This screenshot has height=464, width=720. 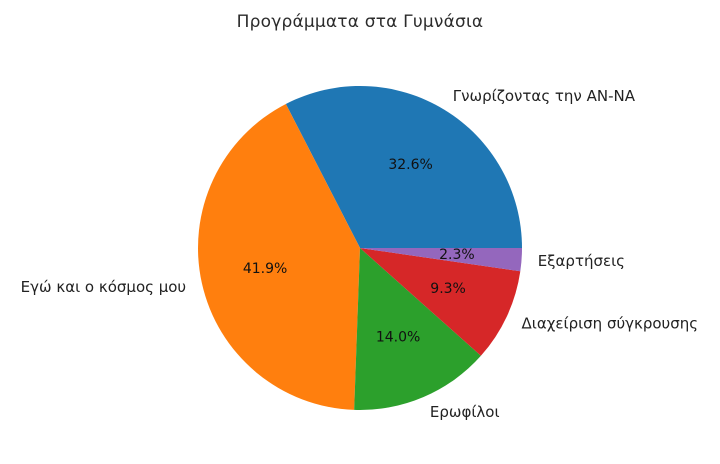 What do you see at coordinates (398, 337) in the screenshot?
I see `pie-pct-label-2: 14.0%` at bounding box center [398, 337].